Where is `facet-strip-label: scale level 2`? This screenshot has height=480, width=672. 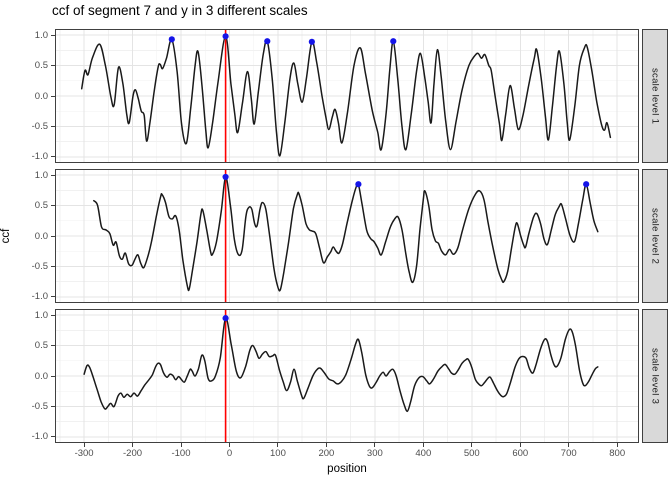
facet-strip-label: scale level 2 is located at coordinates (655, 236).